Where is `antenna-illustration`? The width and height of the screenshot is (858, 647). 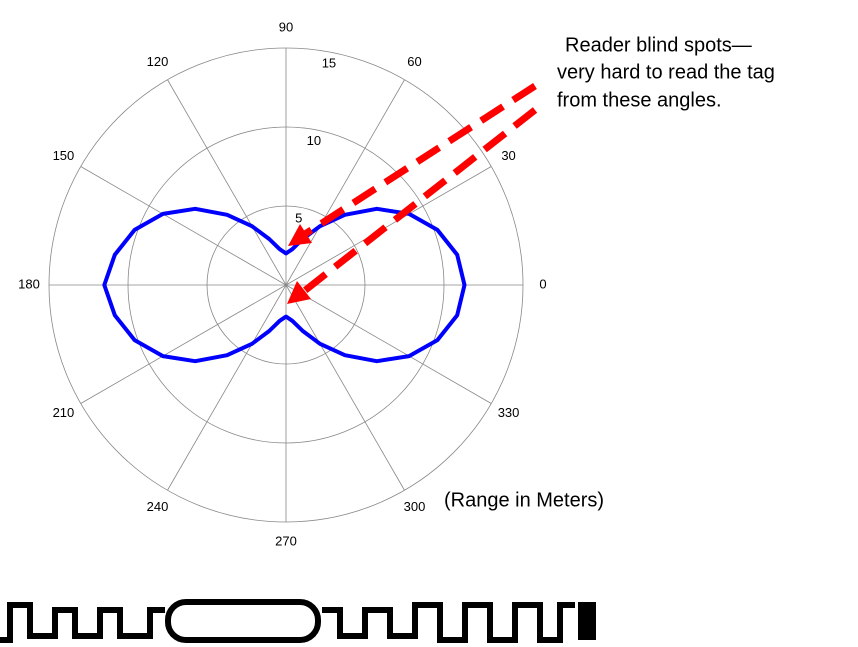
antenna-illustration is located at coordinates (287, 621).